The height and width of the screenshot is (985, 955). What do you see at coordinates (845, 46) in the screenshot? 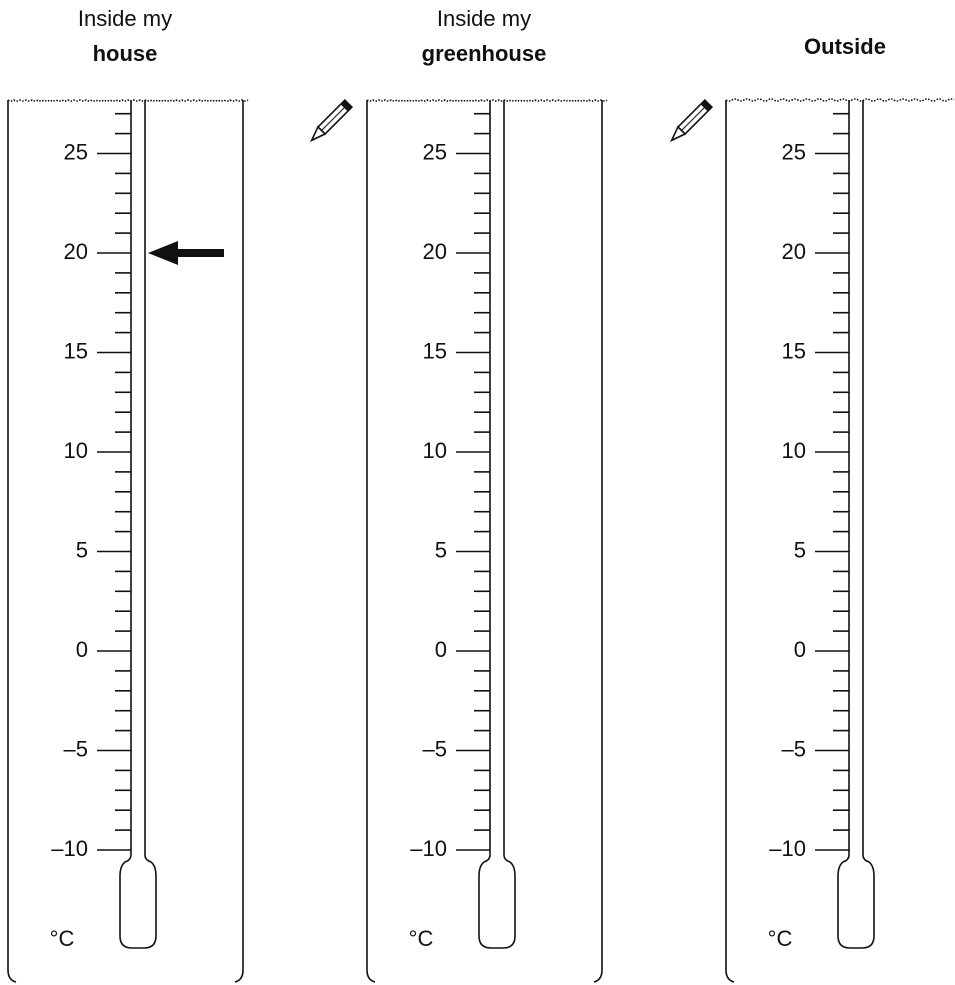
I see `heading-bold: Outside` at bounding box center [845, 46].